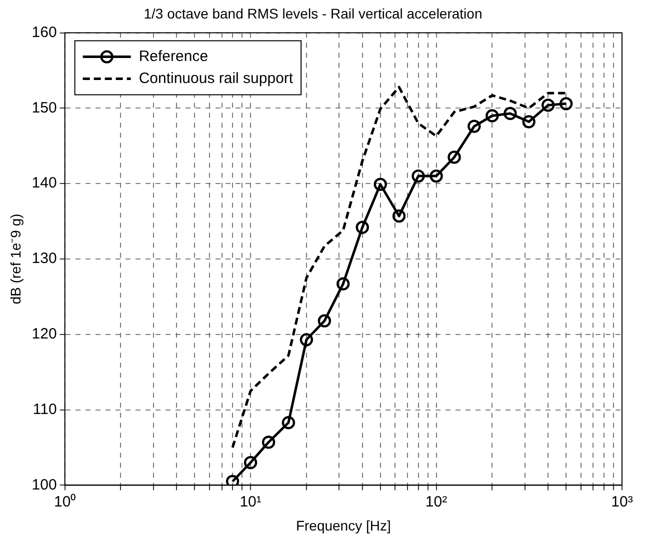  What do you see at coordinates (44, 409) in the screenshot?
I see `y-tick-label: 110` at bounding box center [44, 409].